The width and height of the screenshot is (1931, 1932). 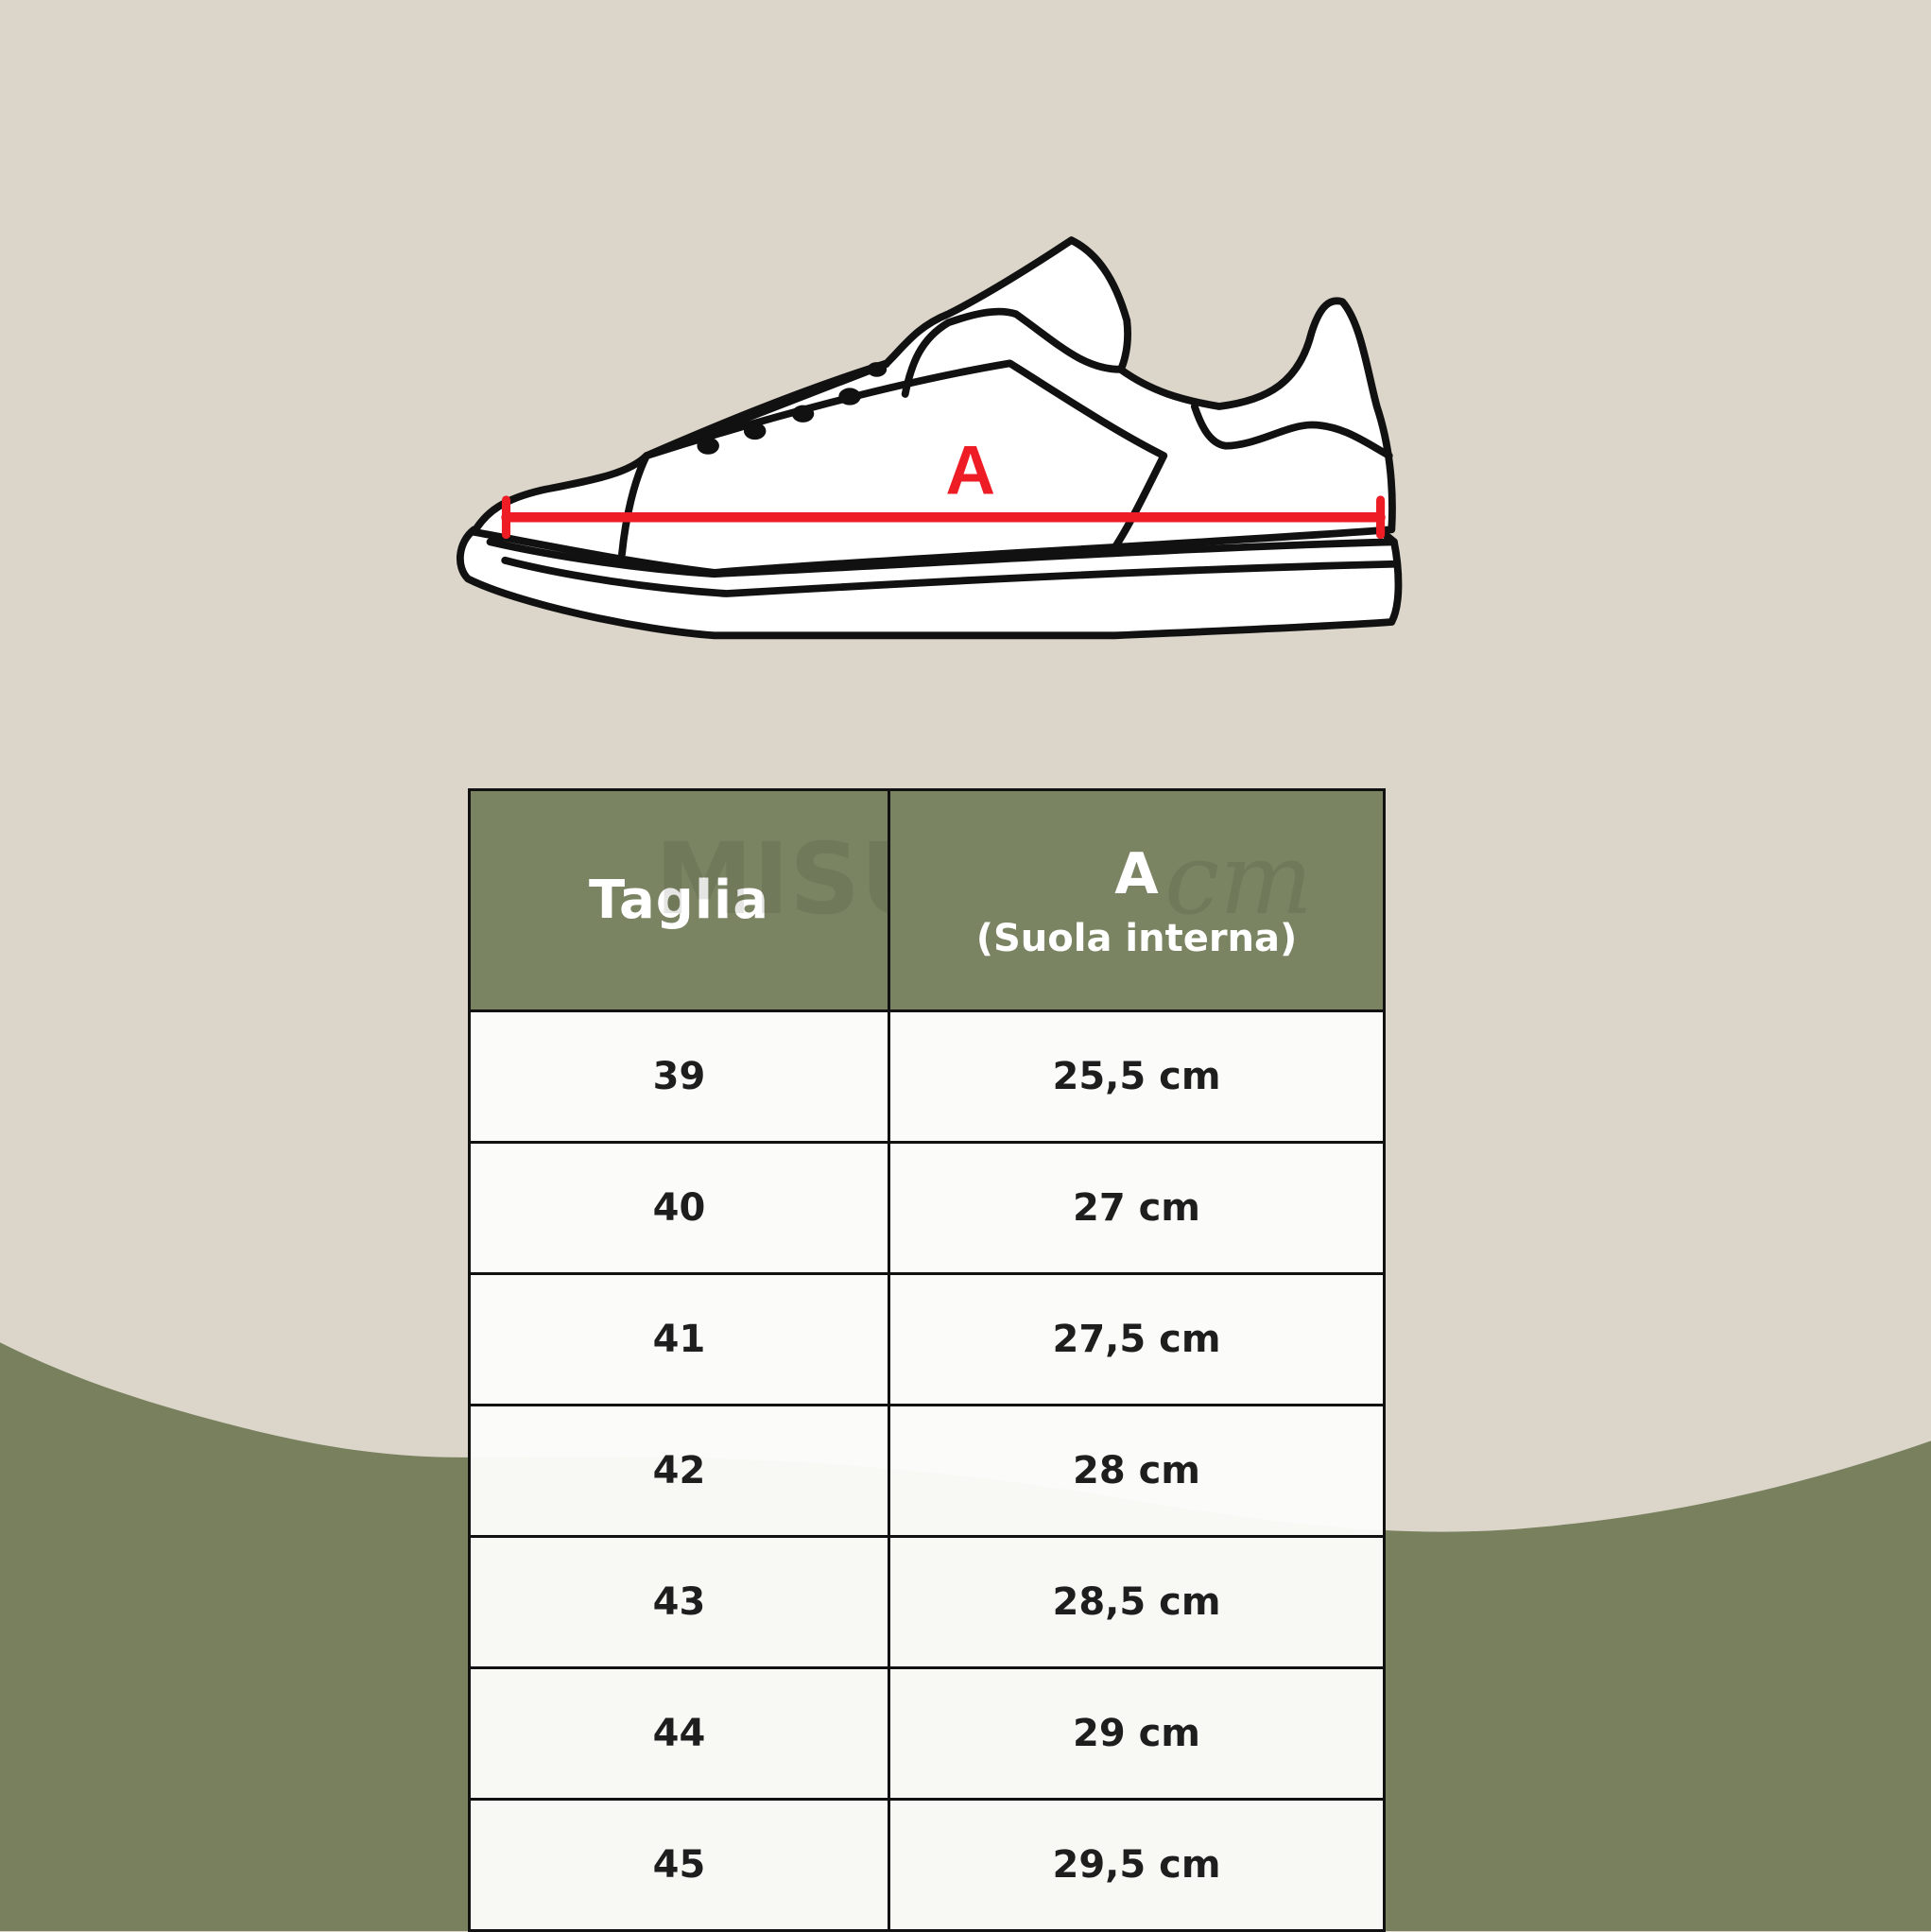 What do you see at coordinates (679, 1339) in the screenshot?
I see `size-cell: 41` at bounding box center [679, 1339].